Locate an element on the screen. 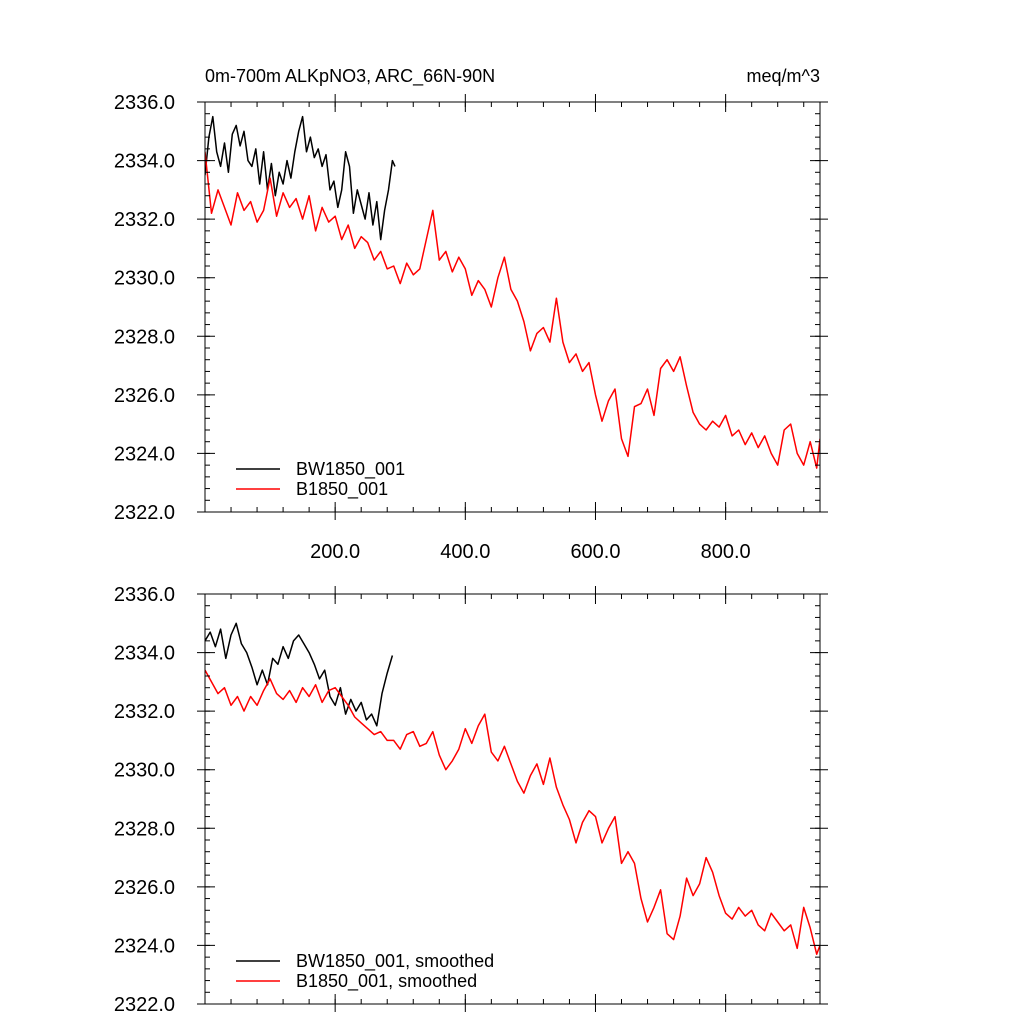  x-tick-label: 600.0 is located at coordinates (595, 552).